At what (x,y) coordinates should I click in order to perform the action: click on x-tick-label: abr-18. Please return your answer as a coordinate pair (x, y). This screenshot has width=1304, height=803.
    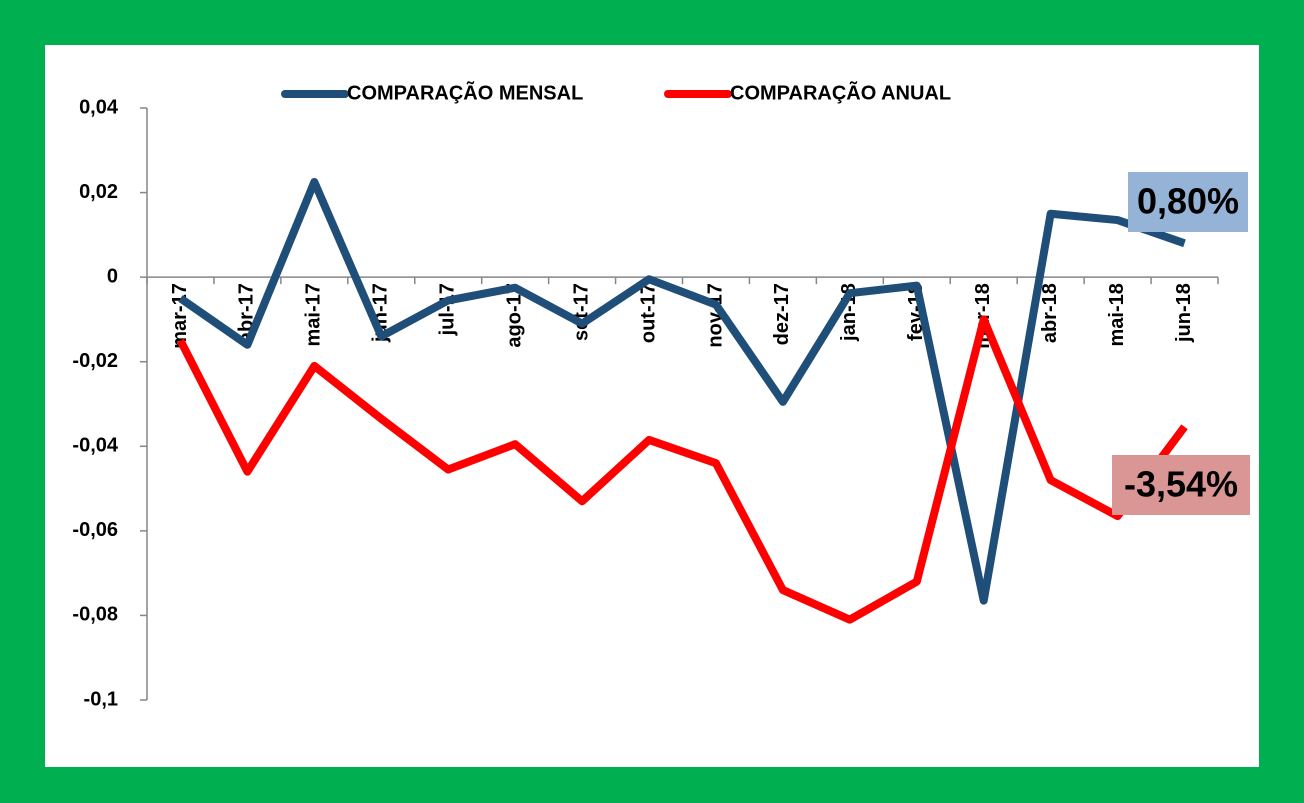
    Looking at the image, I should click on (1050, 313).